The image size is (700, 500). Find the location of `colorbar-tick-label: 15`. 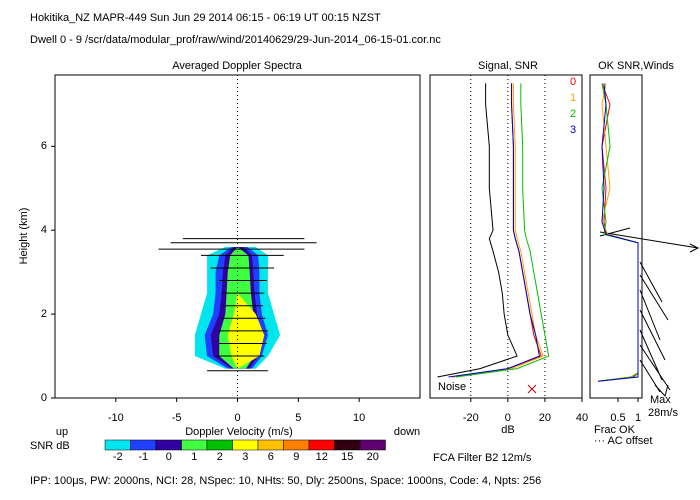

colorbar-tick-label: 15 is located at coordinates (347, 457).